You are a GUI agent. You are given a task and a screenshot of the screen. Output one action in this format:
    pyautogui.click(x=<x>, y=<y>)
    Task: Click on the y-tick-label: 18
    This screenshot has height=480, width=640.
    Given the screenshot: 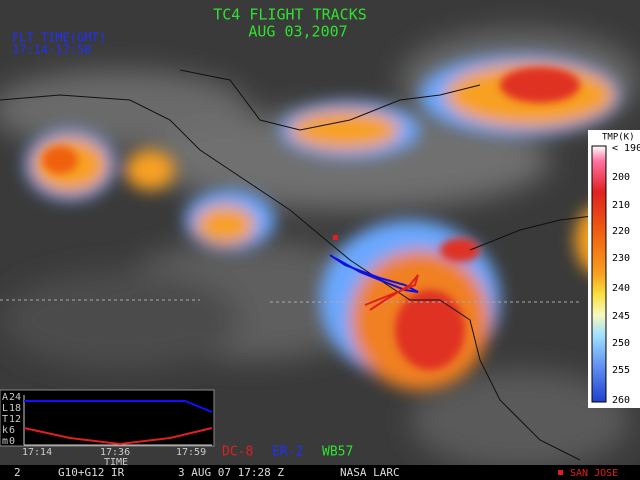 What is the action you would take?
    pyautogui.click(x=15, y=408)
    